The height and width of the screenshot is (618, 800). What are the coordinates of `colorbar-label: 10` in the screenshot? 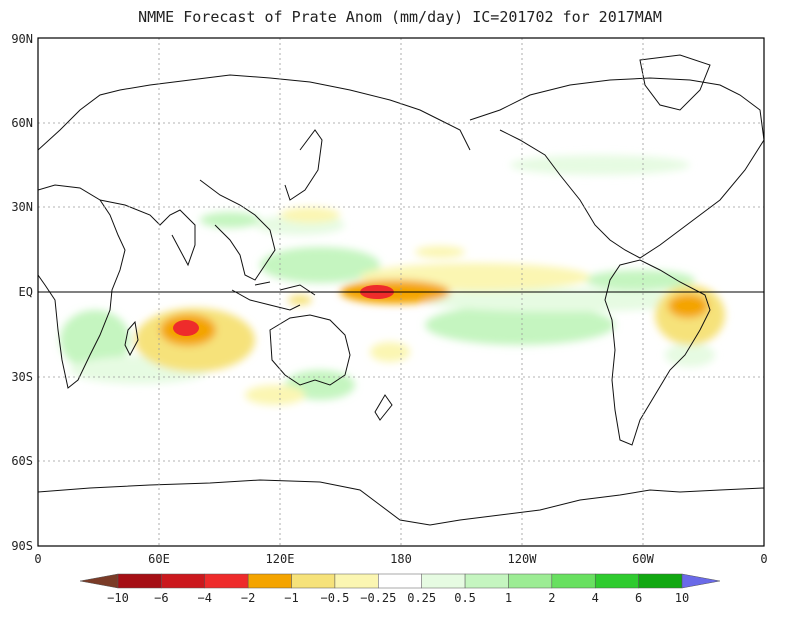 It's located at (682, 598).